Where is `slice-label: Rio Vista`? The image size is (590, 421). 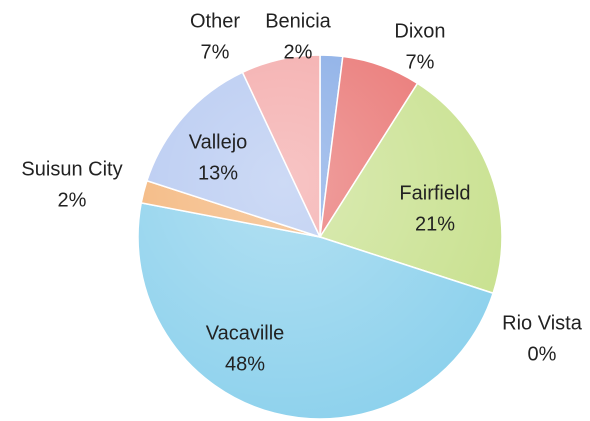
slice-label: Rio Vista is located at coordinates (542, 323).